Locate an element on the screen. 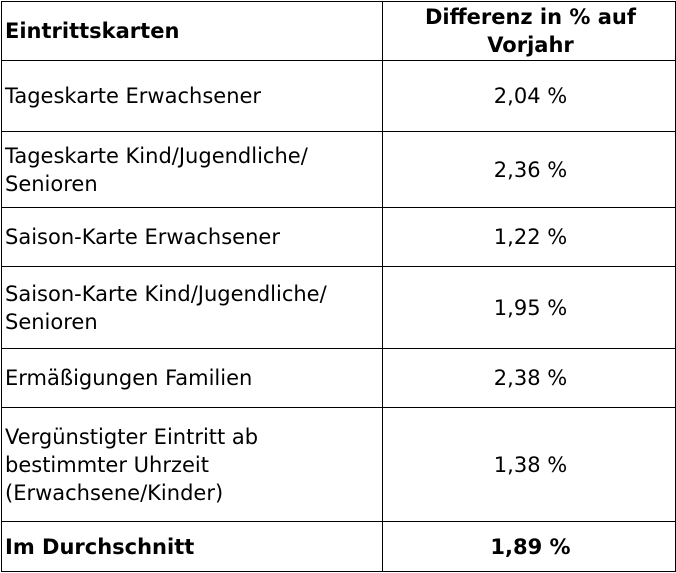 The height and width of the screenshot is (573, 676). difference-cell: 1,22 % is located at coordinates (529, 237).